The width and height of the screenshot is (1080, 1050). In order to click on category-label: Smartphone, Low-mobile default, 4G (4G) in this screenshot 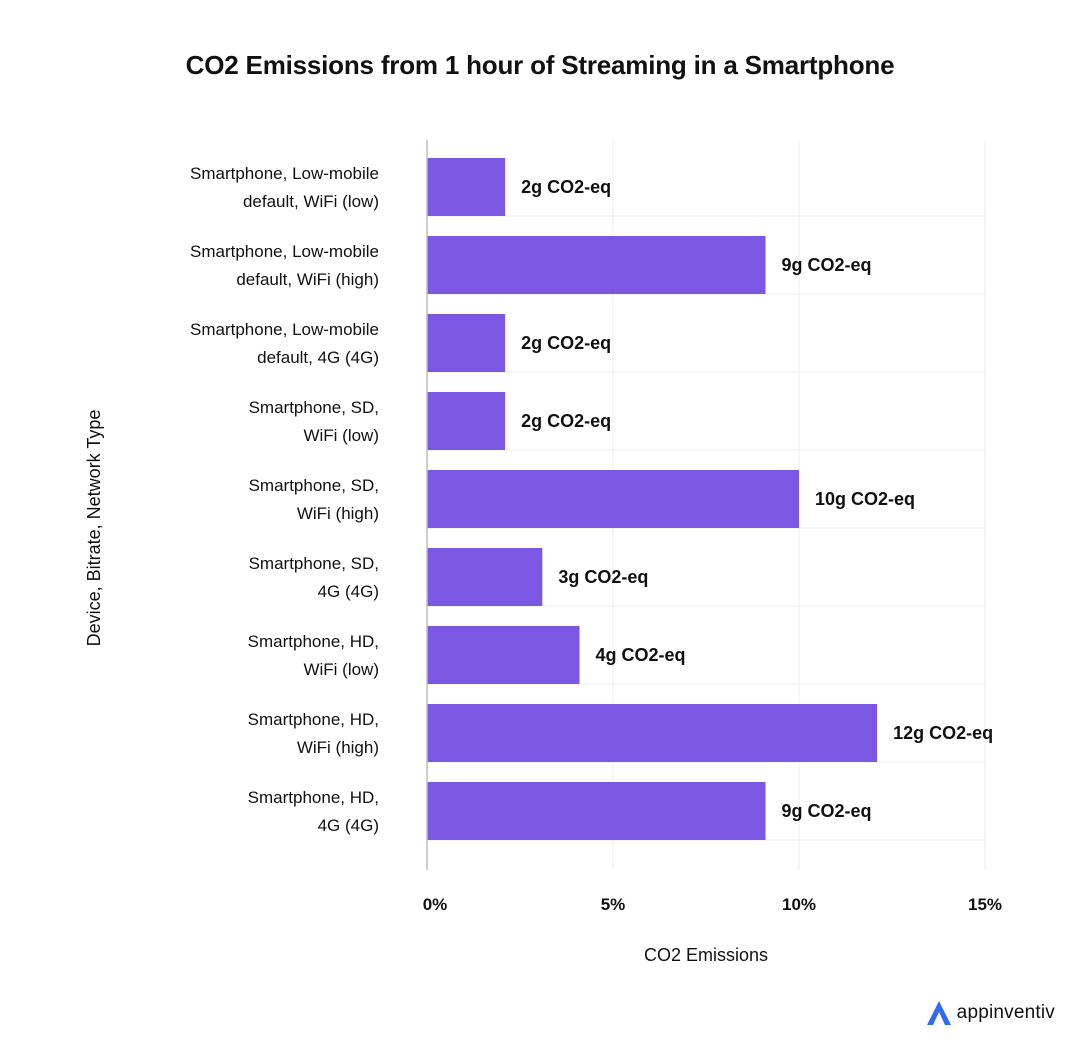, I will do `click(284, 343)`.